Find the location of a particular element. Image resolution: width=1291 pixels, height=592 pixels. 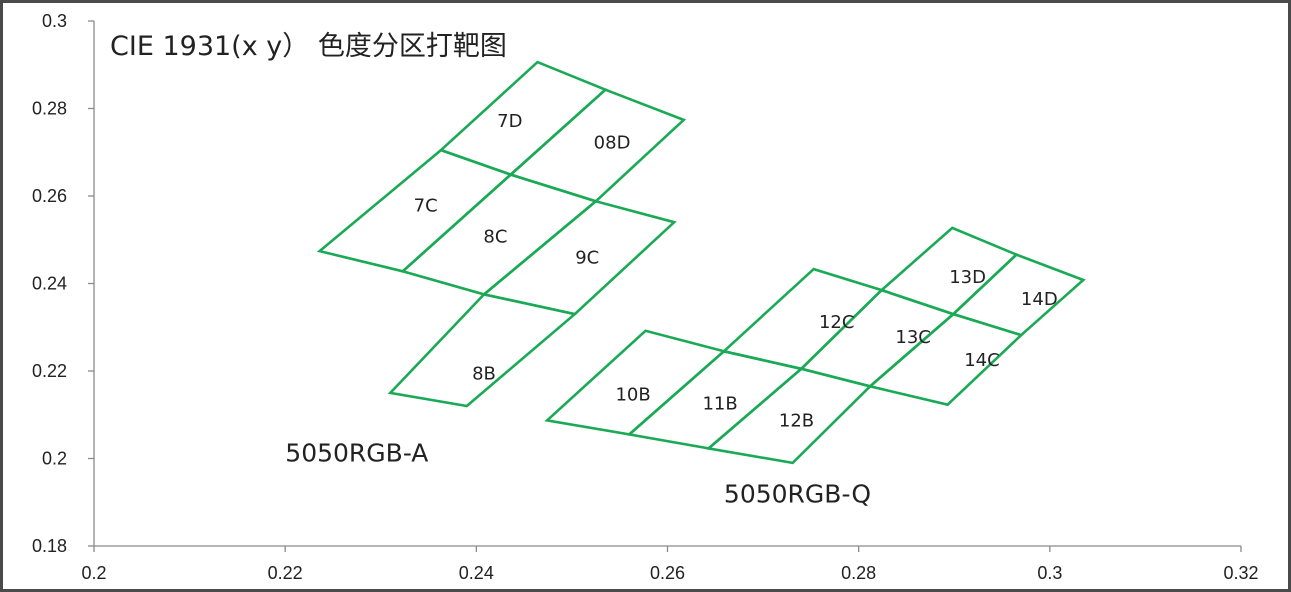

bin-10b-polygon is located at coordinates (635, 382).